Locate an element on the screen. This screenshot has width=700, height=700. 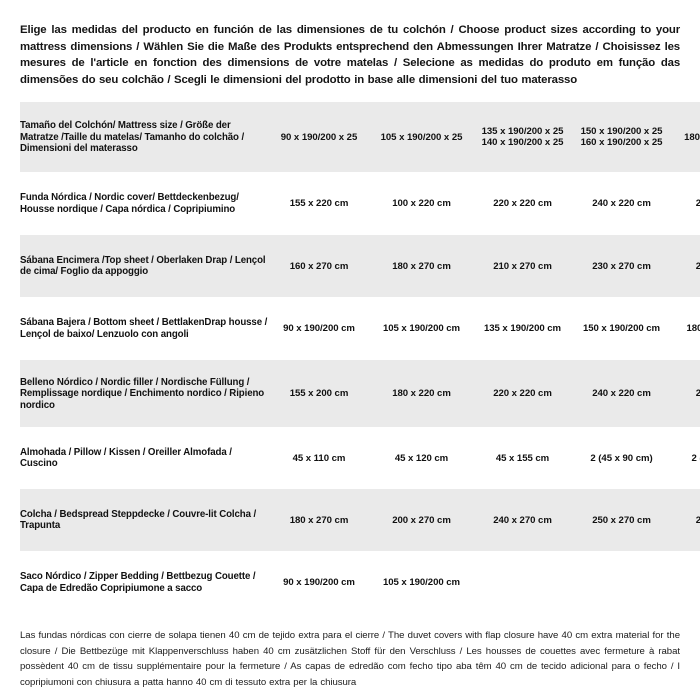
header-col-3: 135 x 190/200 x 25 140 x 190/200 x 25 is located at coordinates (522, 137).